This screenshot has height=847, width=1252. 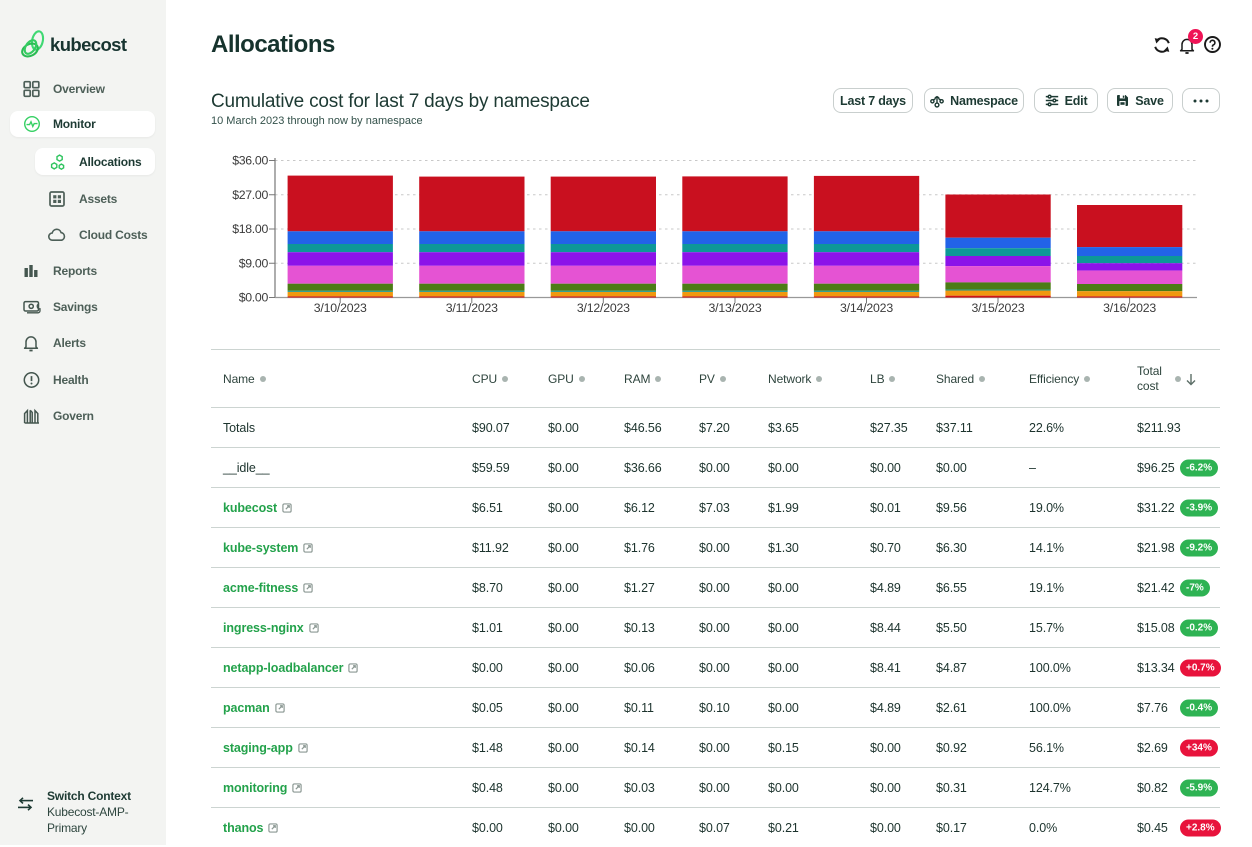 I want to click on svg-text: 3/12/2023, so click(x=603, y=308).